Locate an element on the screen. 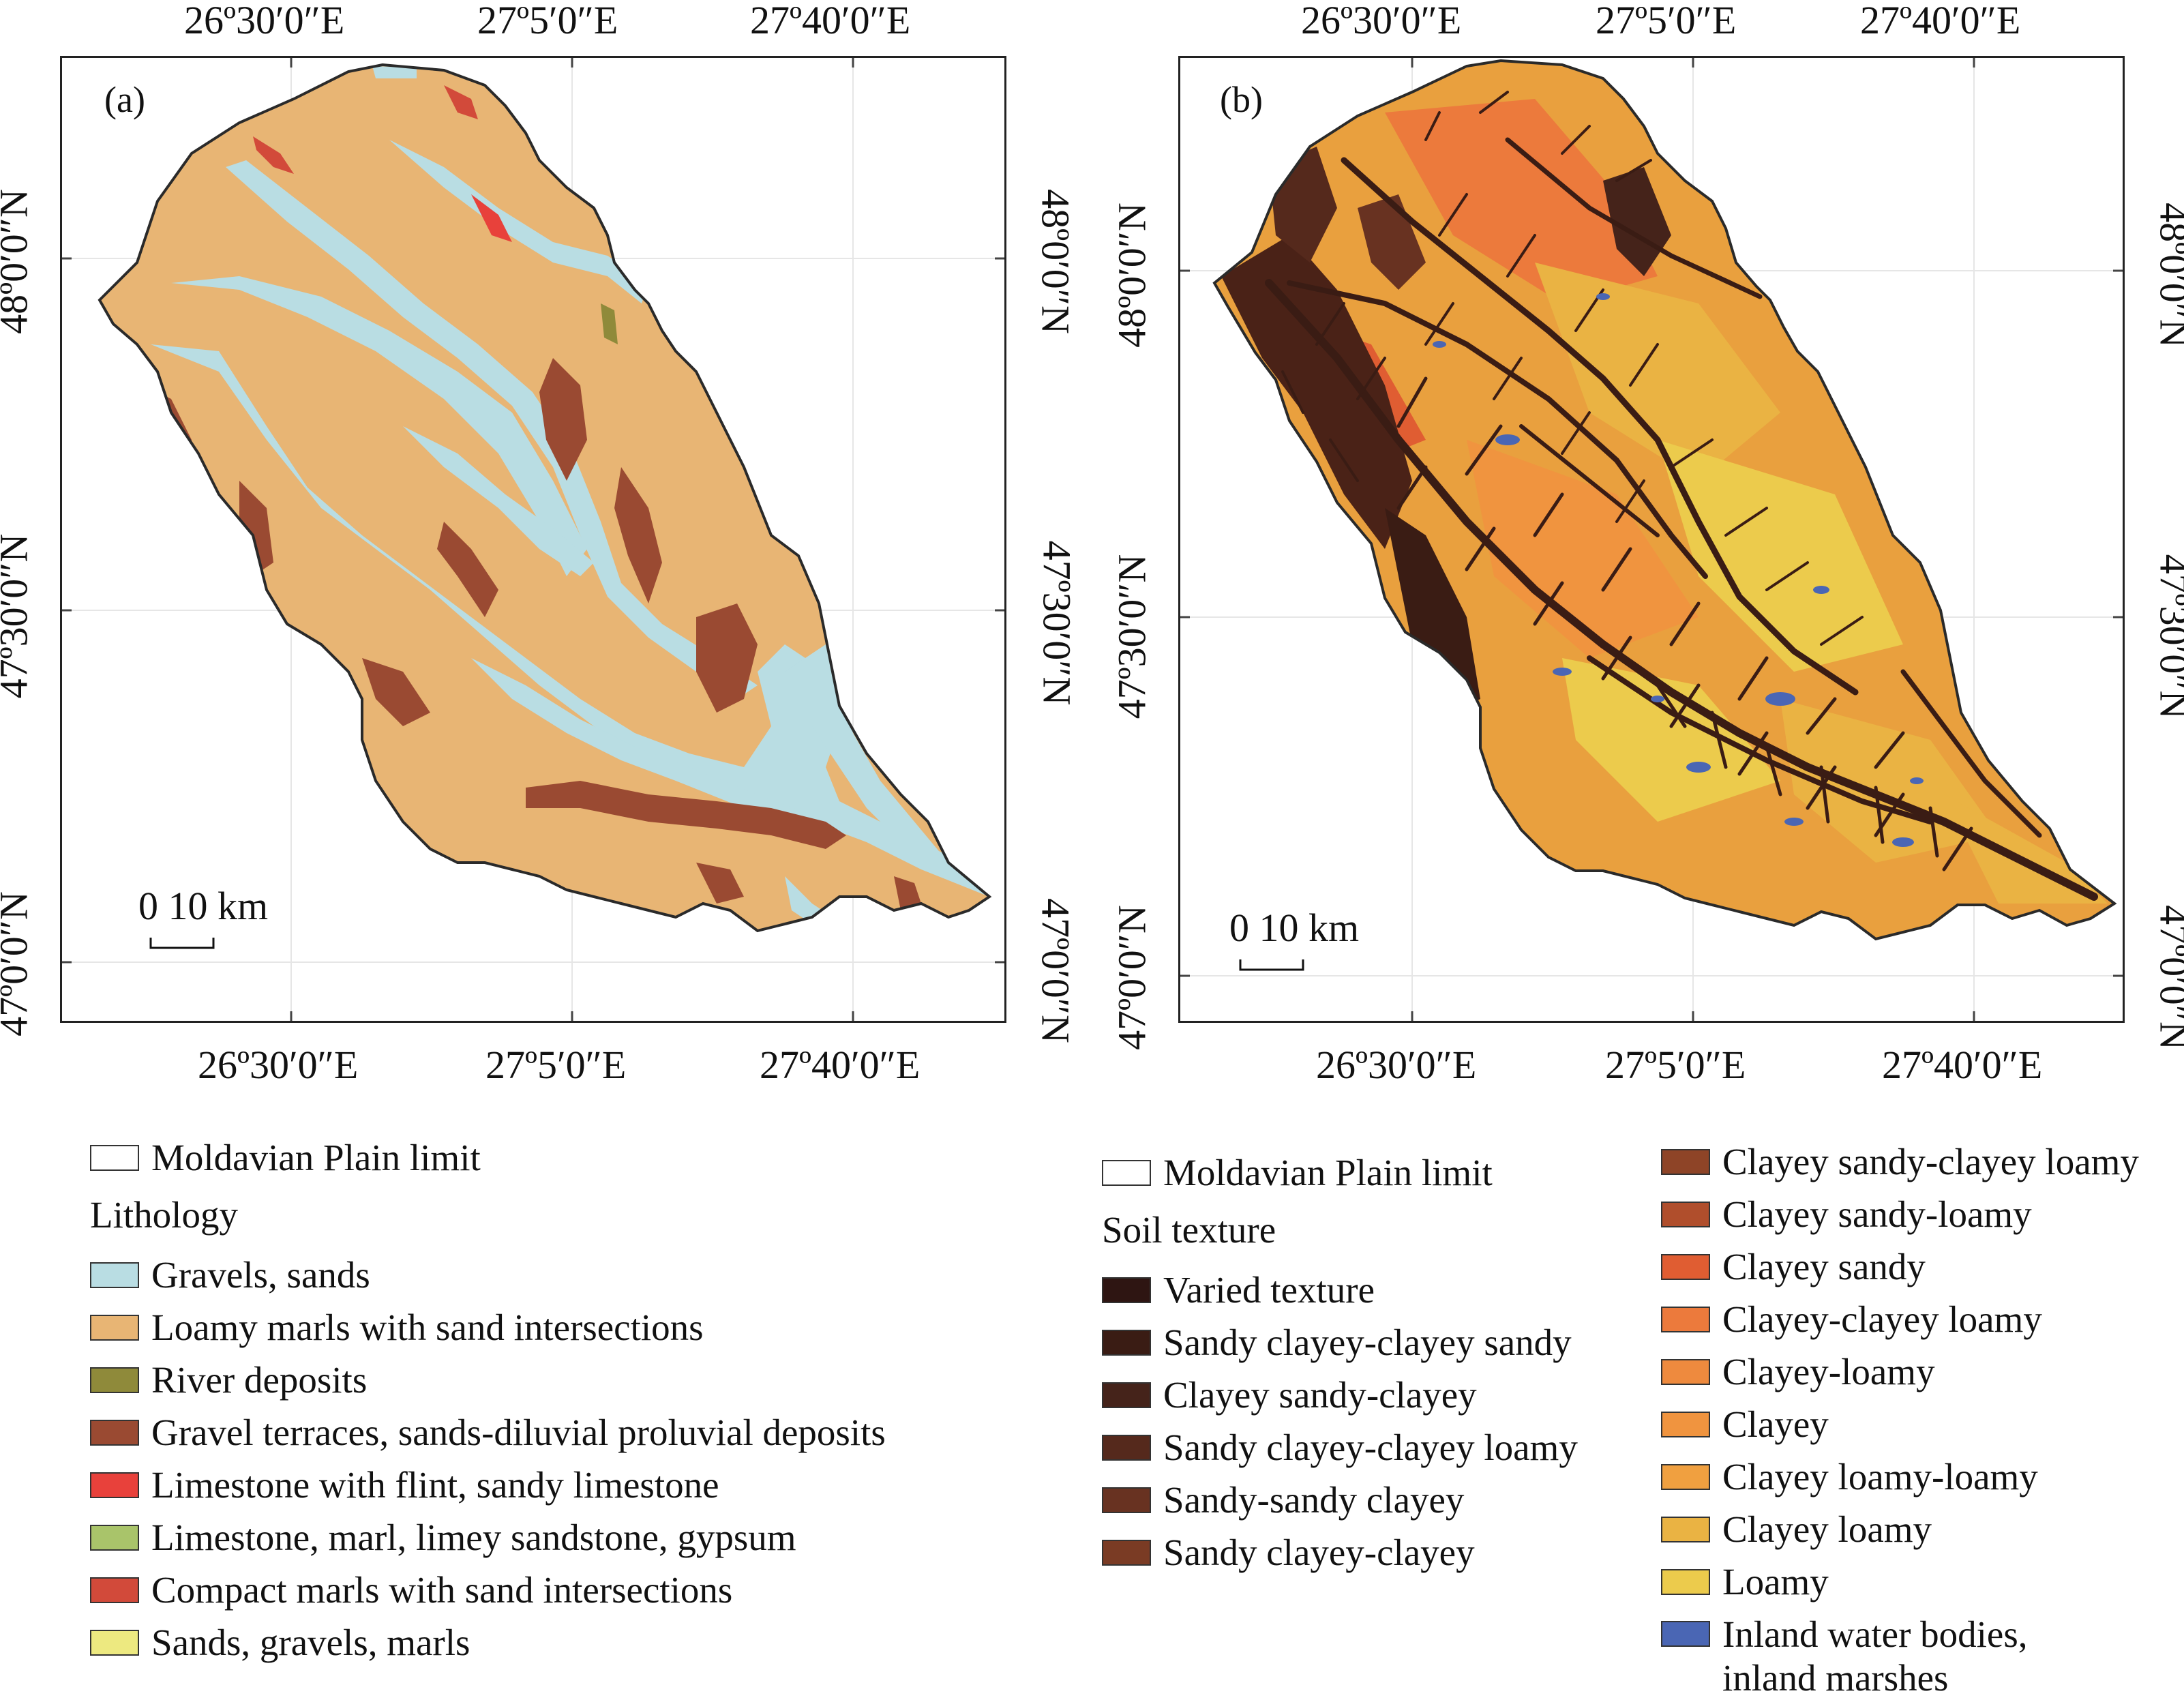 The image size is (2184, 1700). legend-item: Inland water bodies, inland marshes is located at coordinates (1872, 1656).